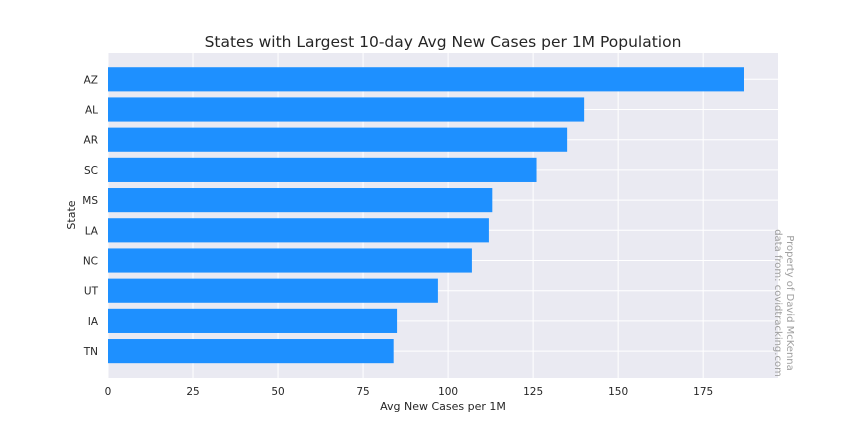 The width and height of the screenshot is (864, 436). I want to click on bar-ia, so click(253, 320).